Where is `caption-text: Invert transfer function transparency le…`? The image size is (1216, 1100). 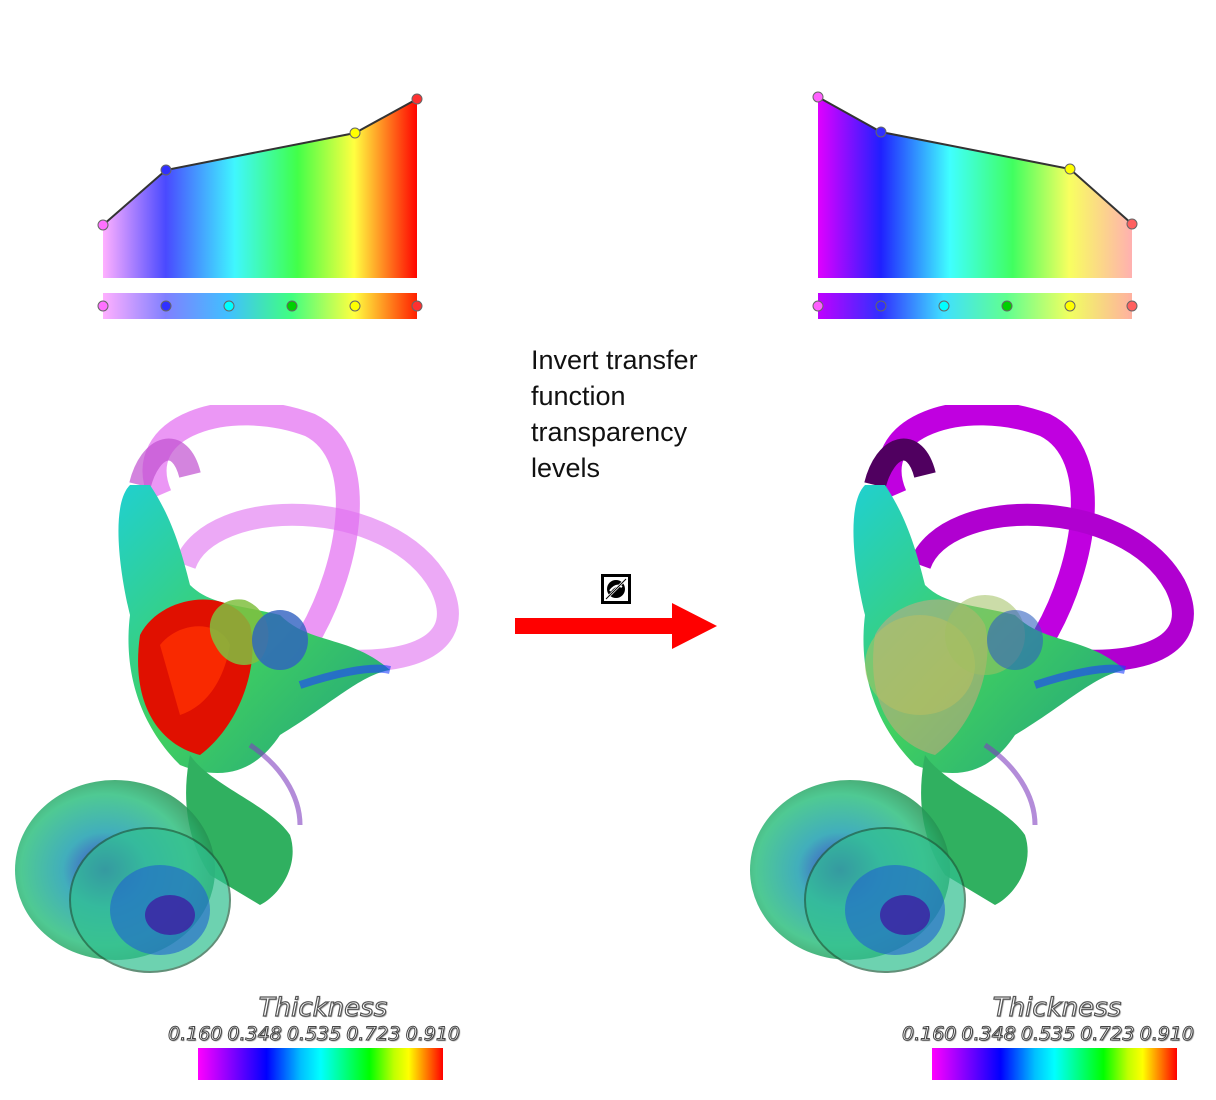 caption-text: Invert transfer function transparency le… is located at coordinates (646, 414).